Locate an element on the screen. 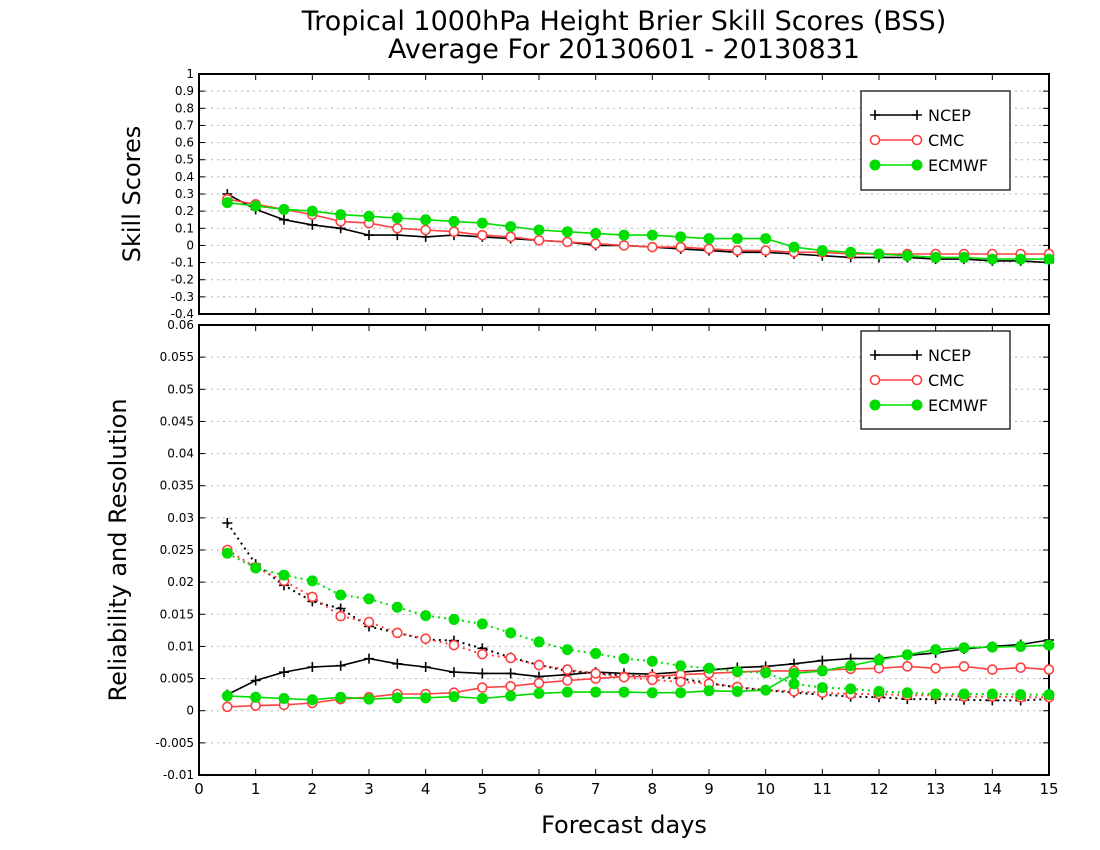  legend-label: CMC is located at coordinates (946, 380).